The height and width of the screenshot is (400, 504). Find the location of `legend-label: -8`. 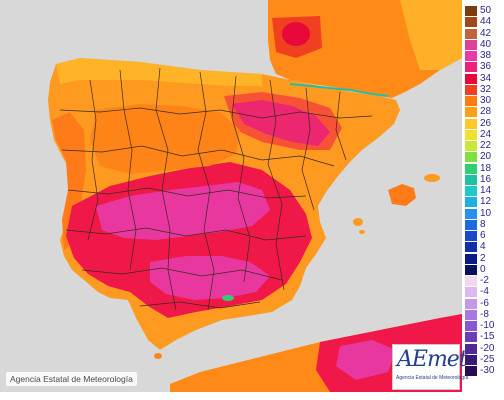

legend-label: -8 is located at coordinates (484, 314).